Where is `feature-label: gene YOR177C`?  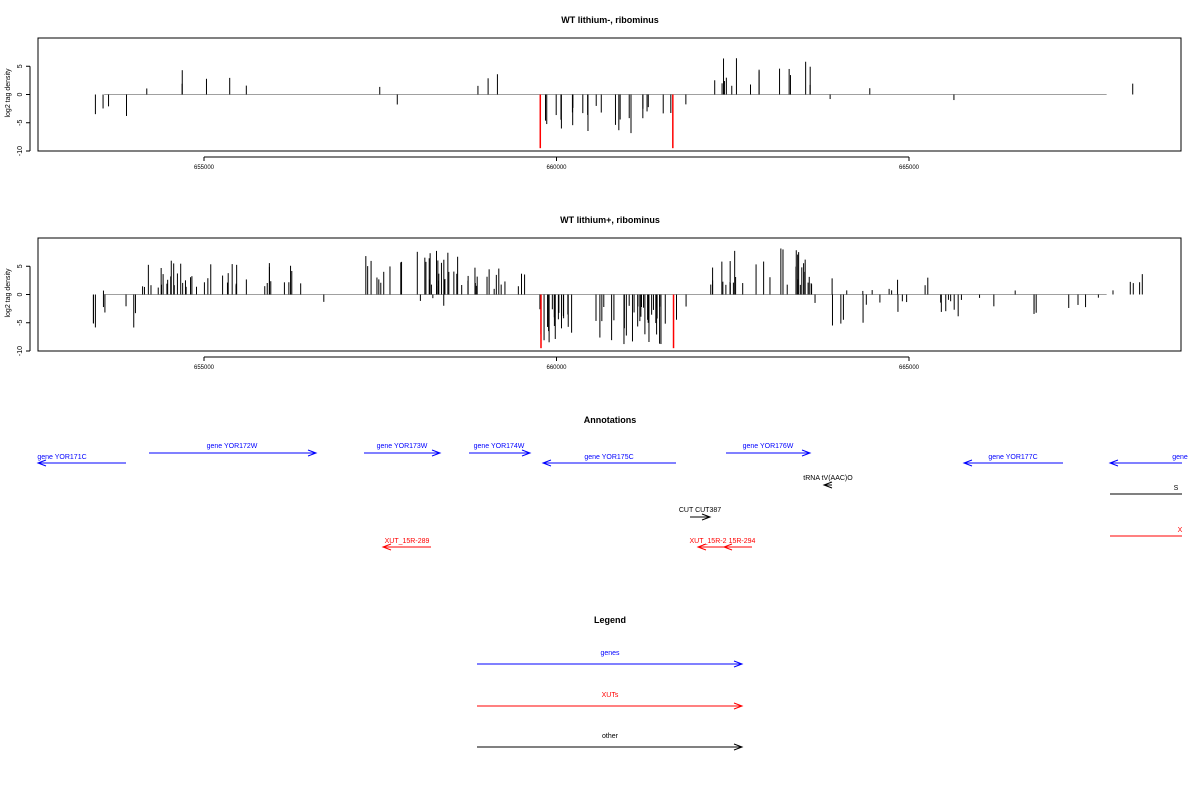
feature-label: gene YOR177C is located at coordinates (1012, 457).